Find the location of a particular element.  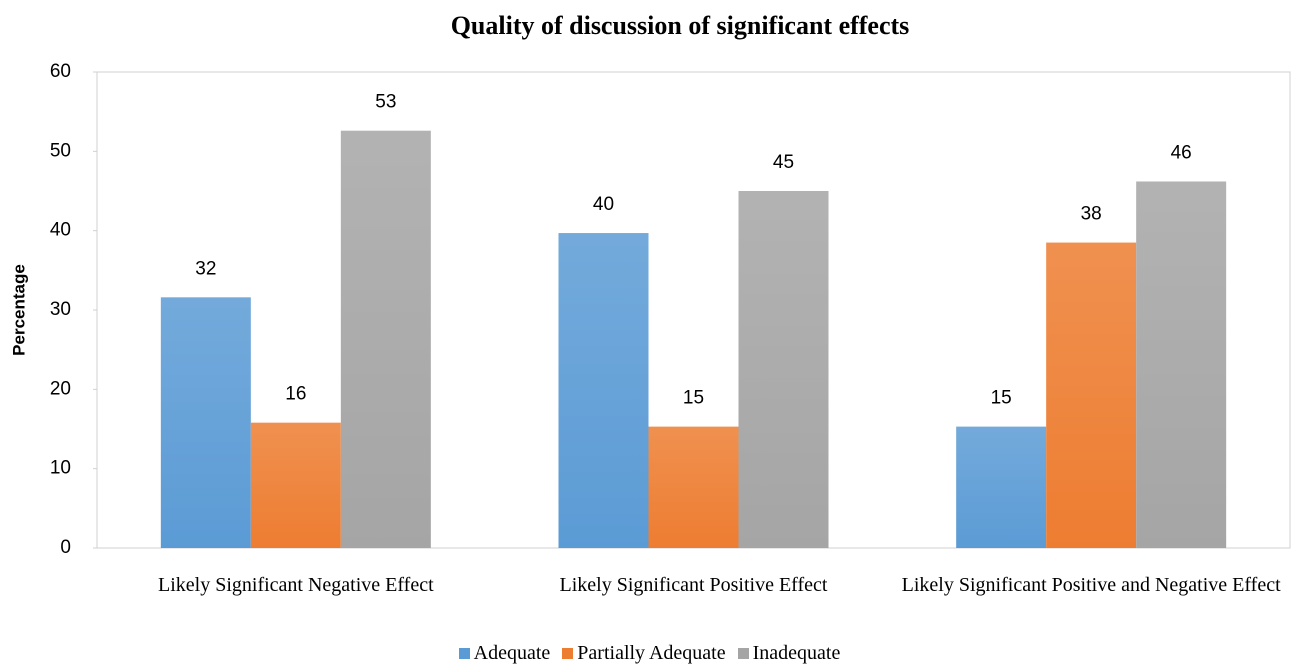

legend-label: Adequate is located at coordinates (512, 653).